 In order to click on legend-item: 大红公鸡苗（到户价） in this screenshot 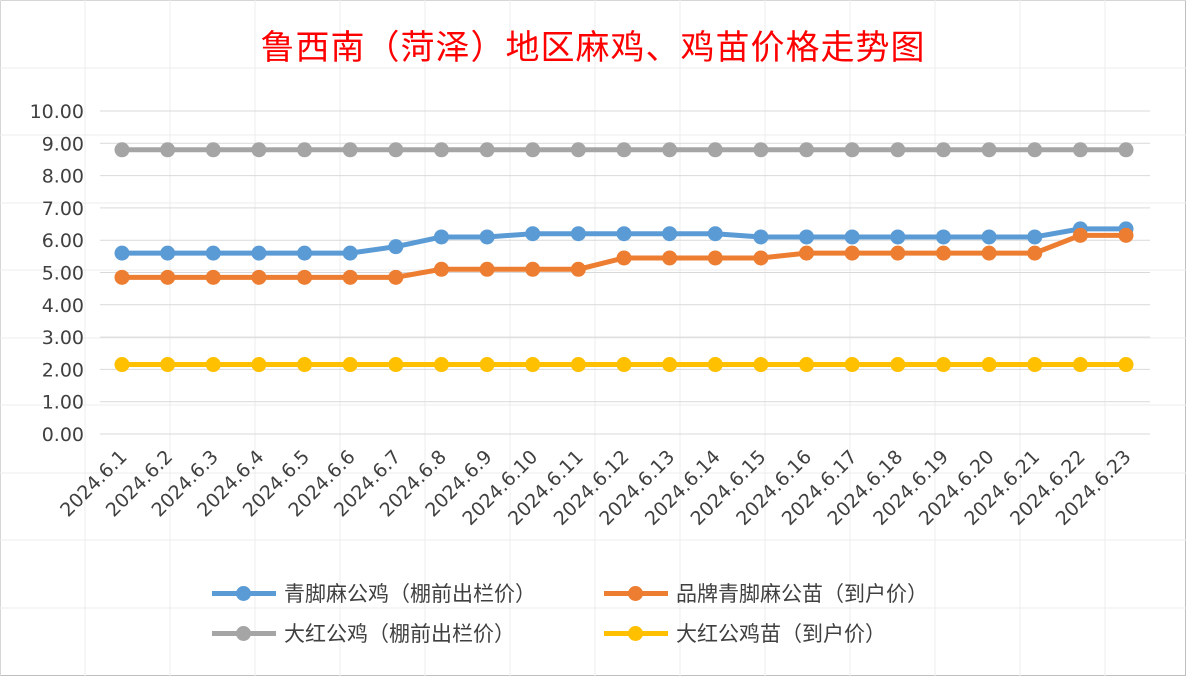, I will do `click(745, 633)`.